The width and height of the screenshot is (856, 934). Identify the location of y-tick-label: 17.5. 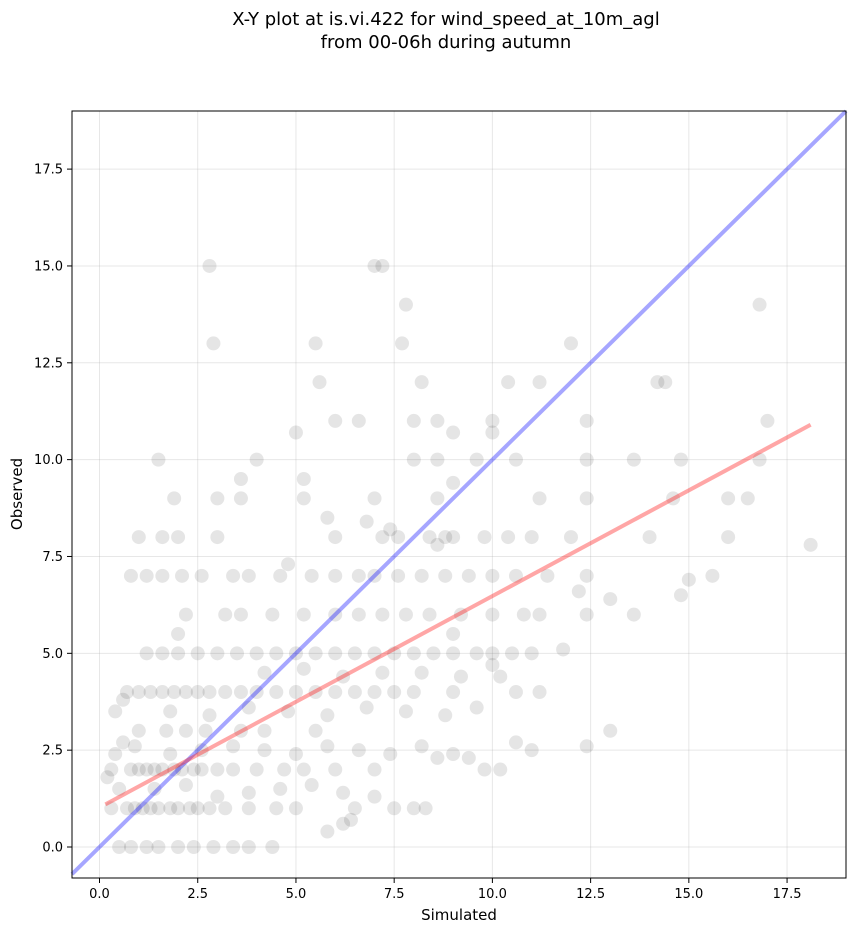
(48, 170).